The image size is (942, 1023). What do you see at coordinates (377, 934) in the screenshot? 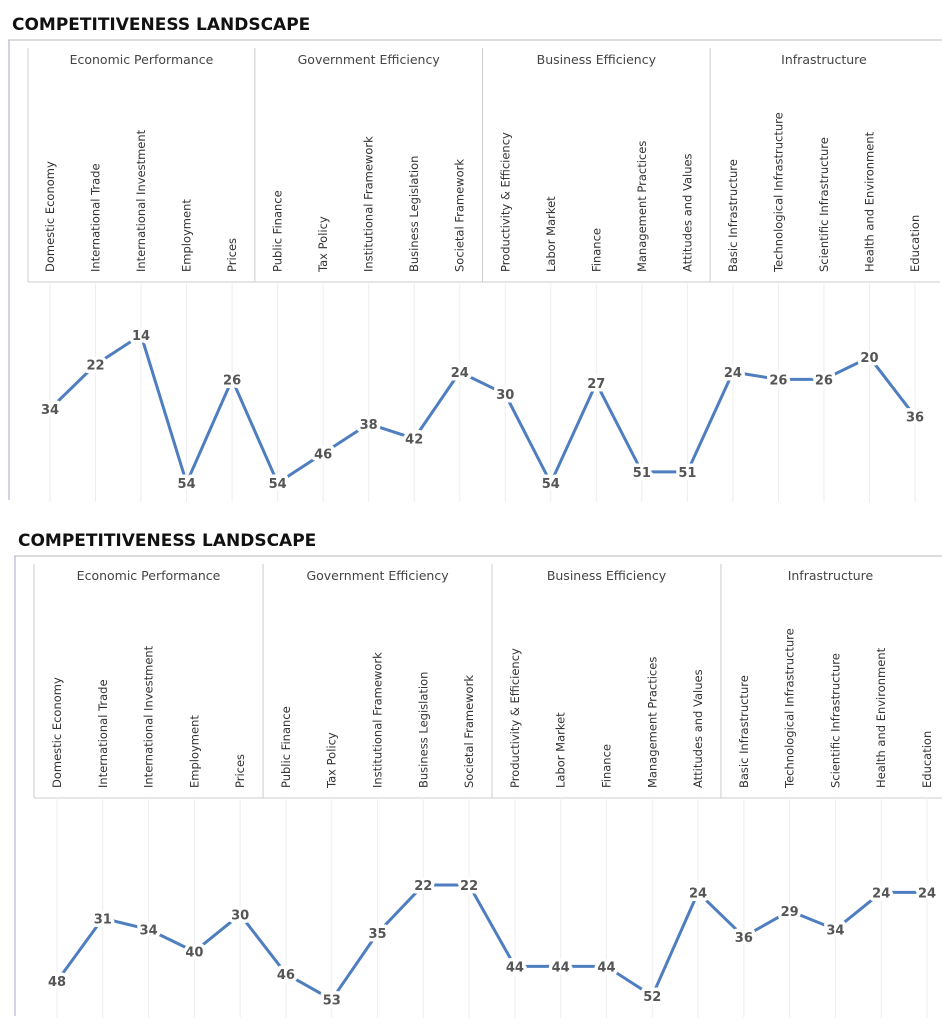
I see `data-label: 35` at bounding box center [377, 934].